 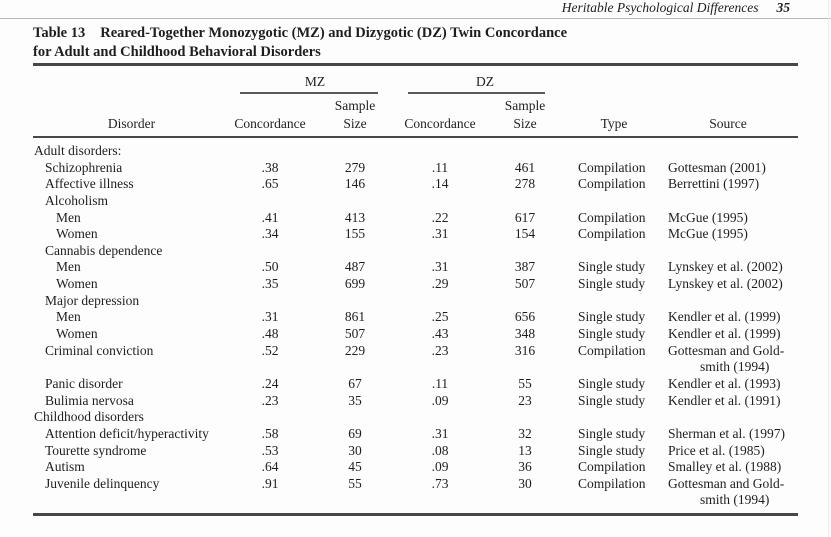 What do you see at coordinates (440, 350) in the screenshot?
I see `cell-dz-concordance: .23` at bounding box center [440, 350].